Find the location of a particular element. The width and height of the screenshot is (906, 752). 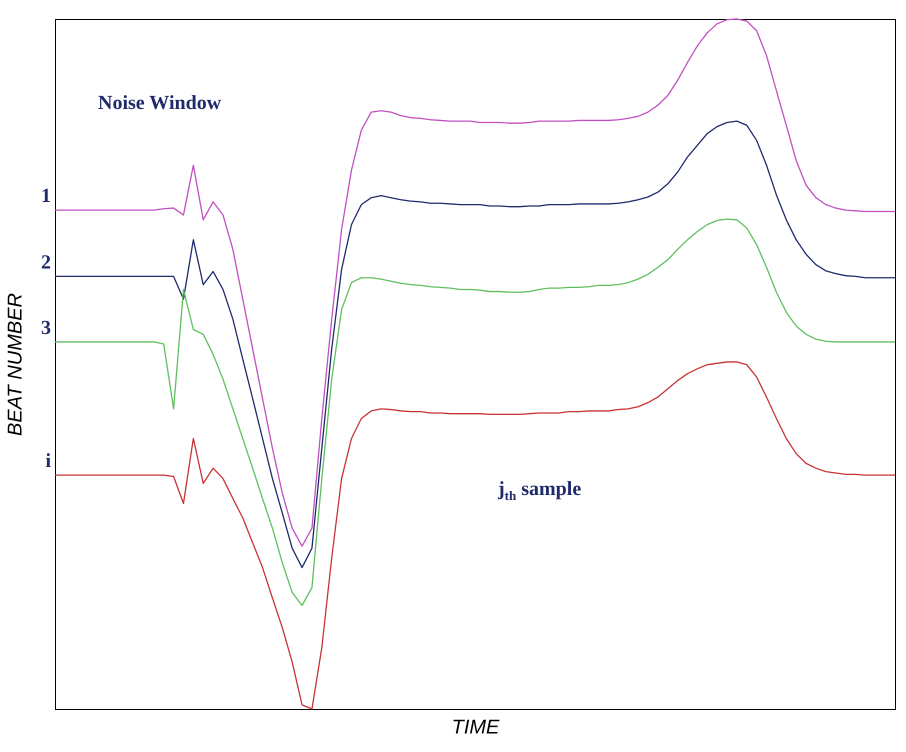

series-label: 3 is located at coordinates (46, 327).